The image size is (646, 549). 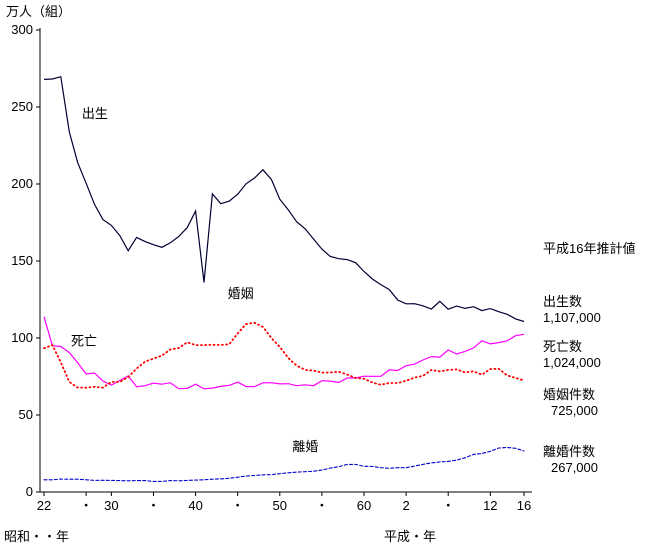 I want to click on deaths-line, so click(x=284, y=353).